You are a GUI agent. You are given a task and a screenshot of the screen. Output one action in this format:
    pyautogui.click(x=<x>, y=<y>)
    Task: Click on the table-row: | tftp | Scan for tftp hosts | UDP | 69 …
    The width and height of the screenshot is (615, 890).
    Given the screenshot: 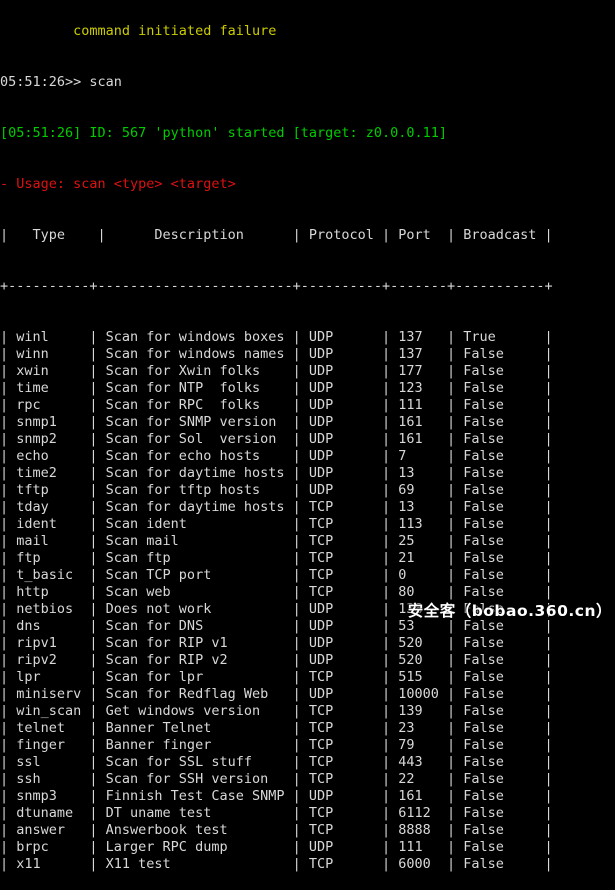 What is the action you would take?
    pyautogui.click(x=276, y=490)
    